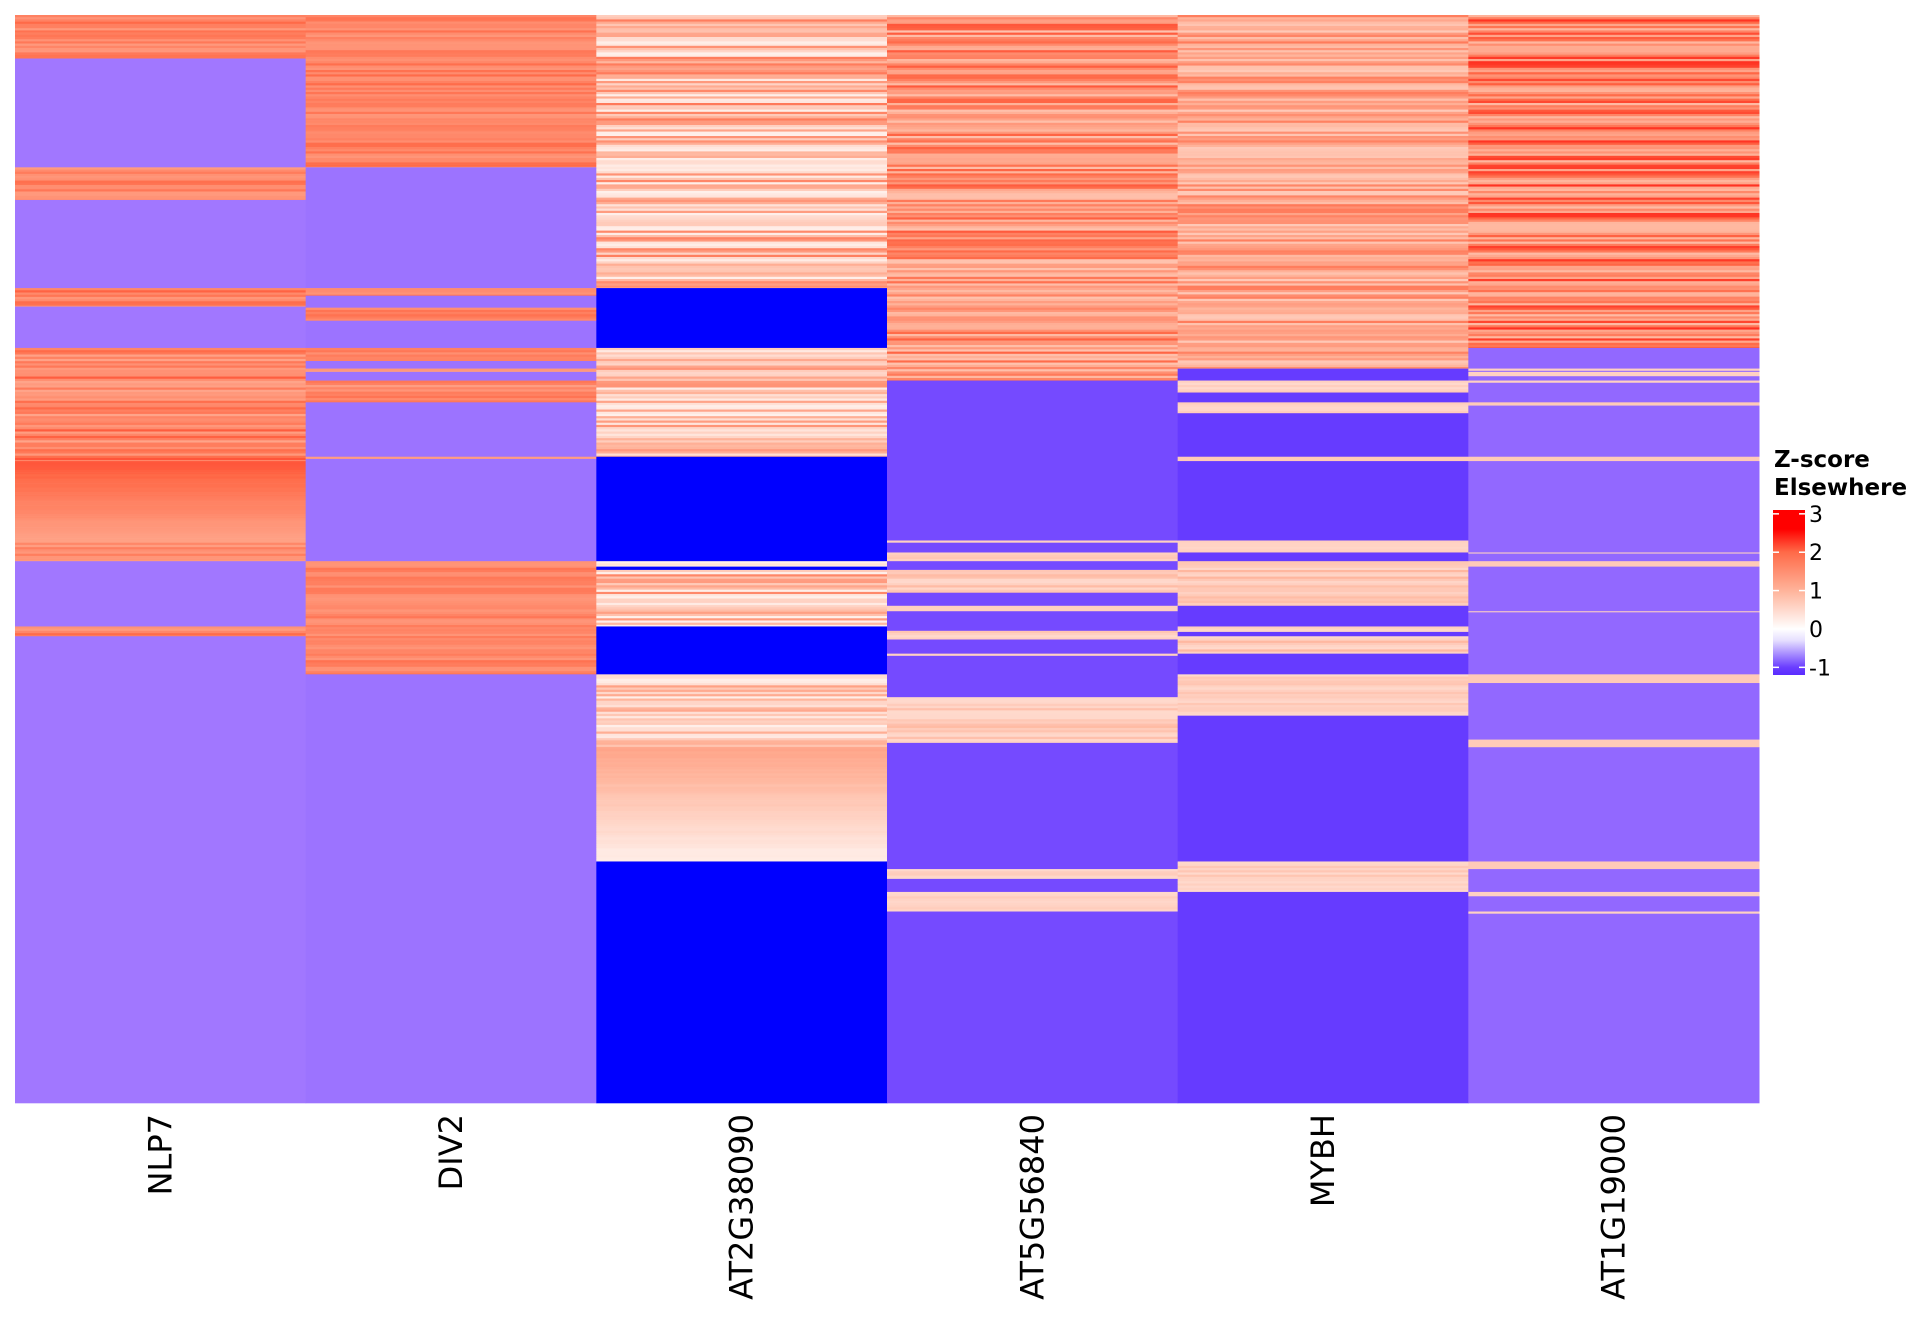  Describe the element at coordinates (1614, 1207) in the screenshot. I see `column-label-at1g19000: AT1G19000` at that location.